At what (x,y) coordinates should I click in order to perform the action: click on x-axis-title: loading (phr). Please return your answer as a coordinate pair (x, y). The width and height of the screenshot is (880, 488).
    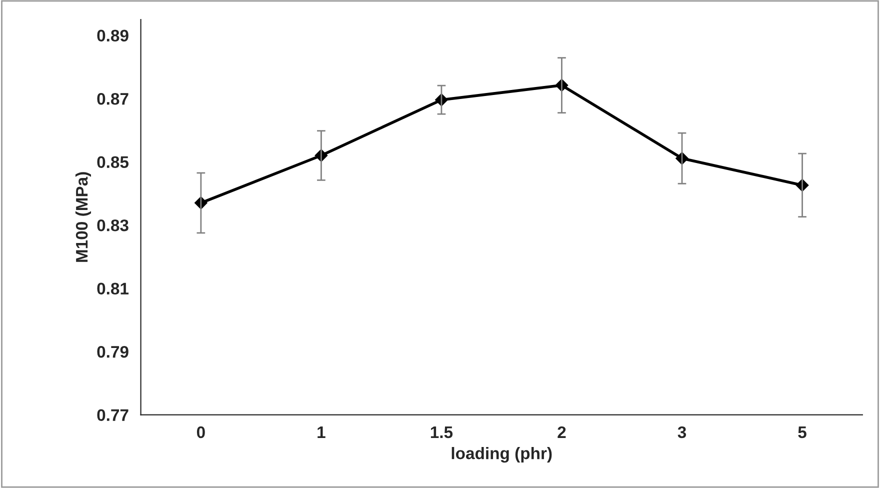
    Looking at the image, I should click on (502, 455).